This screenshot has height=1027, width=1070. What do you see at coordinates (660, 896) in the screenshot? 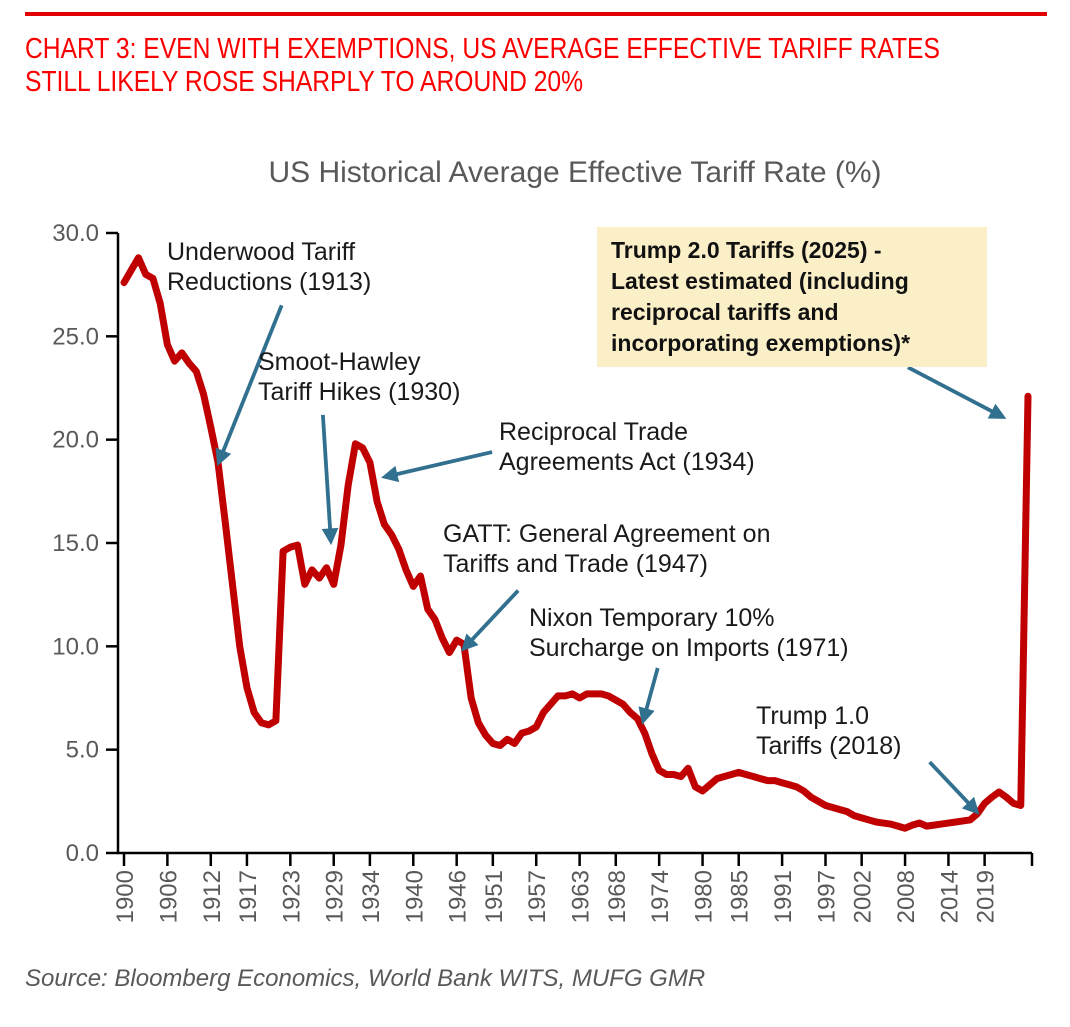
I see `x-tick-label: 1974` at bounding box center [660, 896].